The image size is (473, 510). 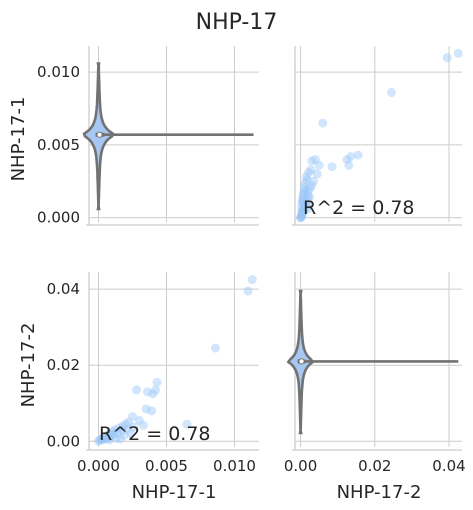 What do you see at coordinates (379, 492) in the screenshot?
I see `x-axis-label-right: NHP-17-2` at bounding box center [379, 492].